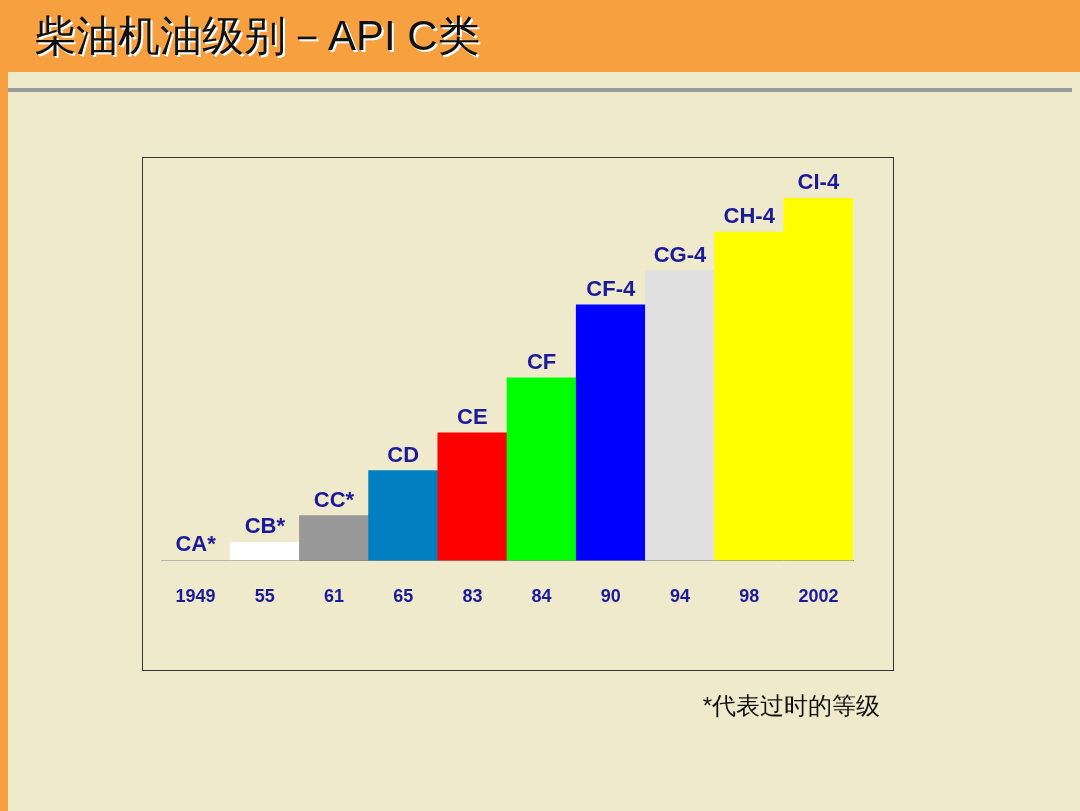  Describe the element at coordinates (749, 596) in the screenshot. I see `x-tick-label: 98` at that location.